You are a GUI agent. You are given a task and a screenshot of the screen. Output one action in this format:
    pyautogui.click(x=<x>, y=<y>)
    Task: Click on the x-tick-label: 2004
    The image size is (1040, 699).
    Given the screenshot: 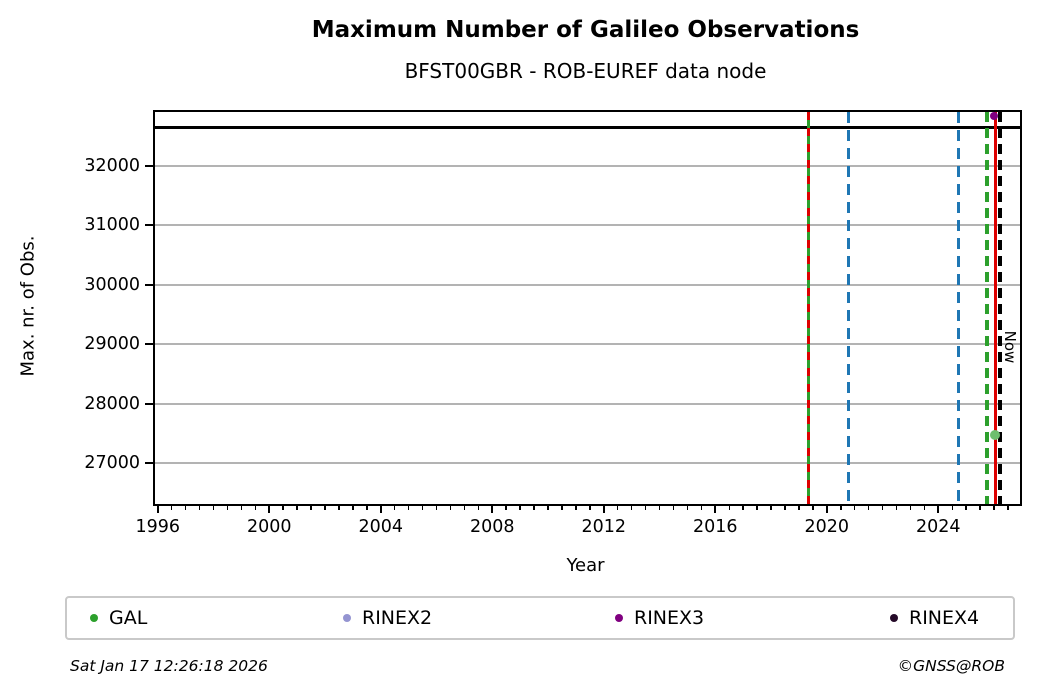 What is the action you would take?
    pyautogui.click(x=381, y=527)
    